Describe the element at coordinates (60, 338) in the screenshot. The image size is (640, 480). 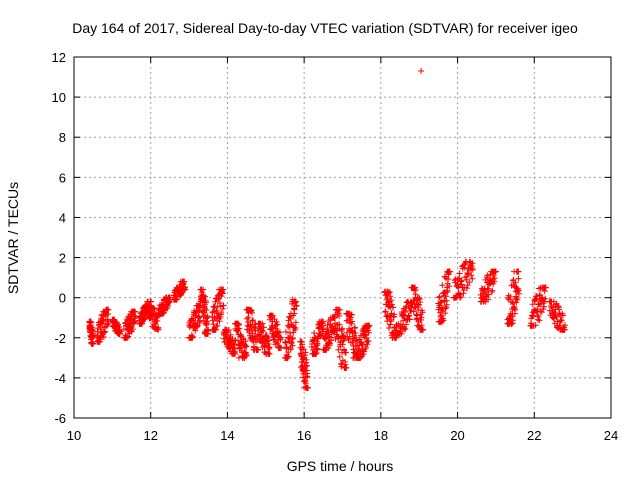
I see `y-tick-label: -2` at that location.